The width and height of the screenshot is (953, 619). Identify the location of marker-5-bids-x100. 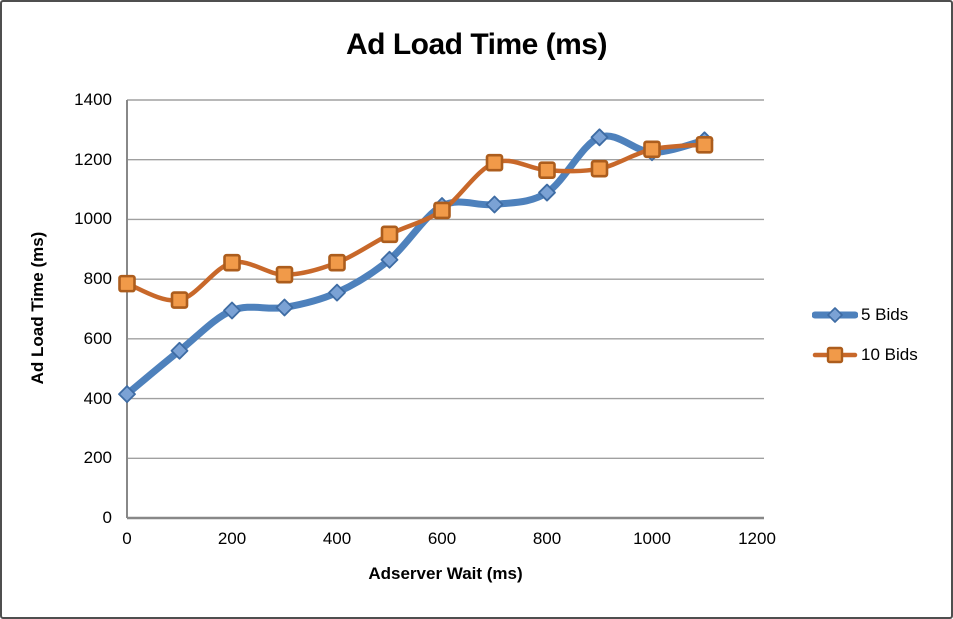
(179, 350).